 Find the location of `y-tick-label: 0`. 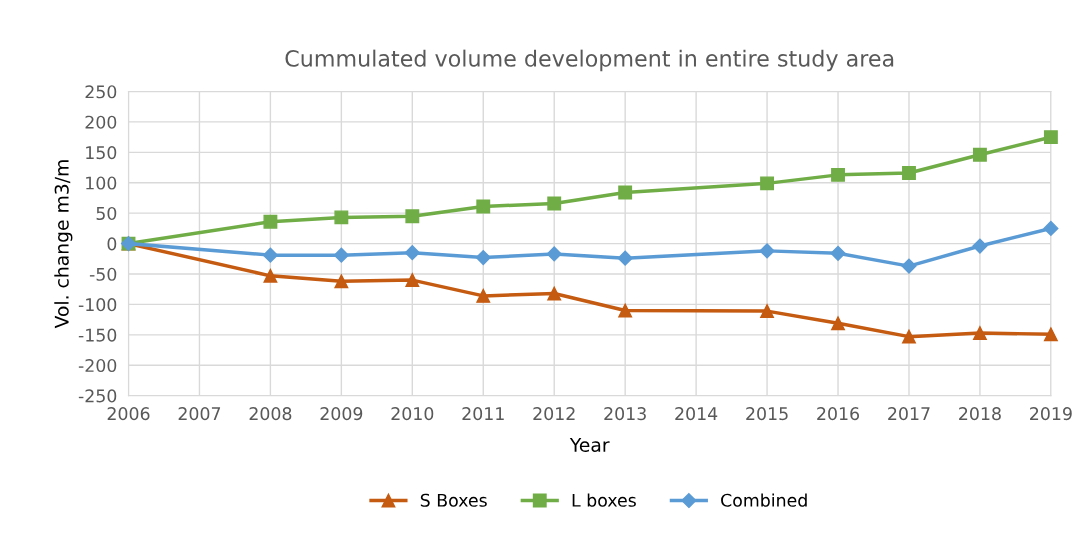

y-tick-label: 0 is located at coordinates (112, 244).